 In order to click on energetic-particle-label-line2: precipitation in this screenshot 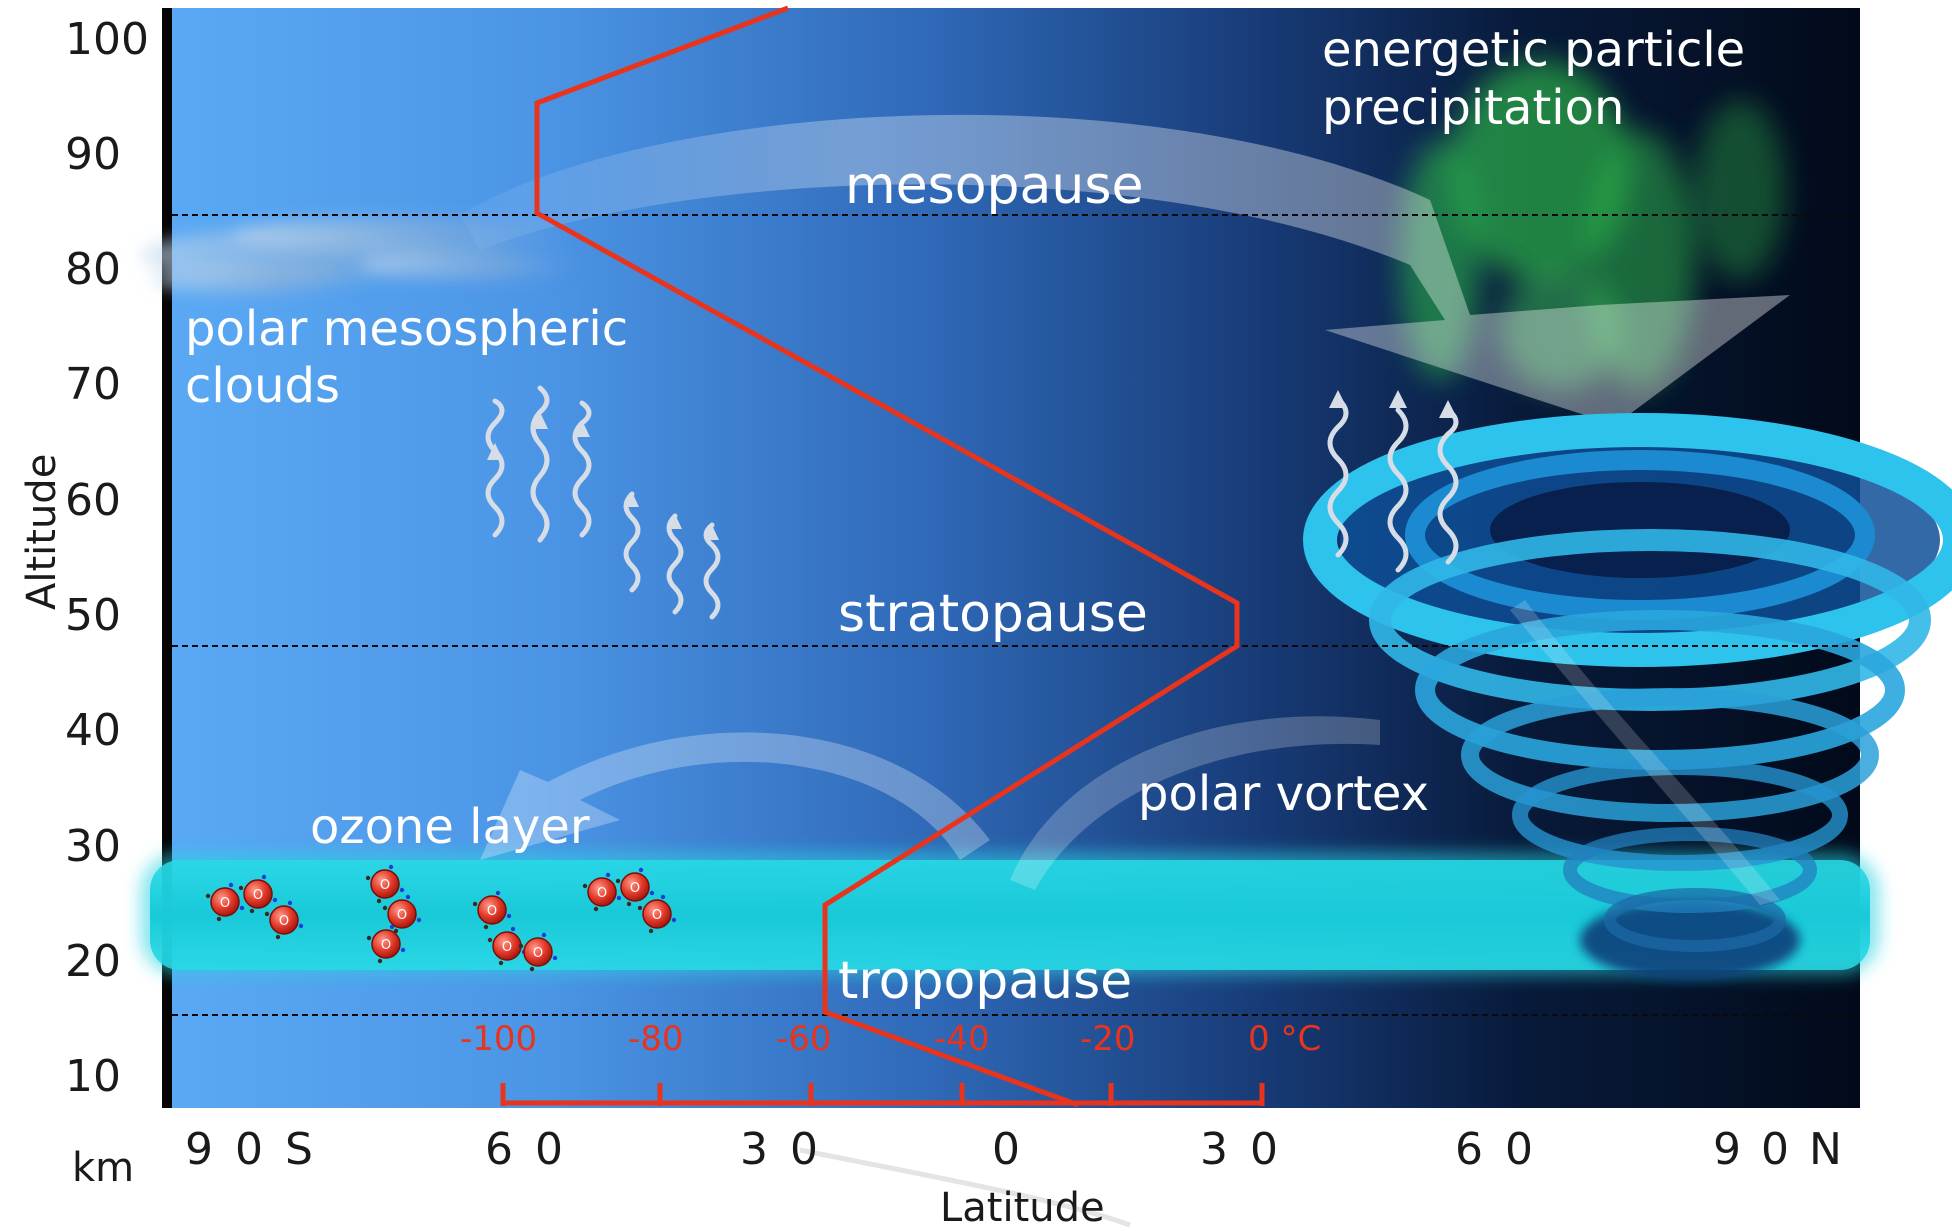, I will do `click(1473, 108)`.